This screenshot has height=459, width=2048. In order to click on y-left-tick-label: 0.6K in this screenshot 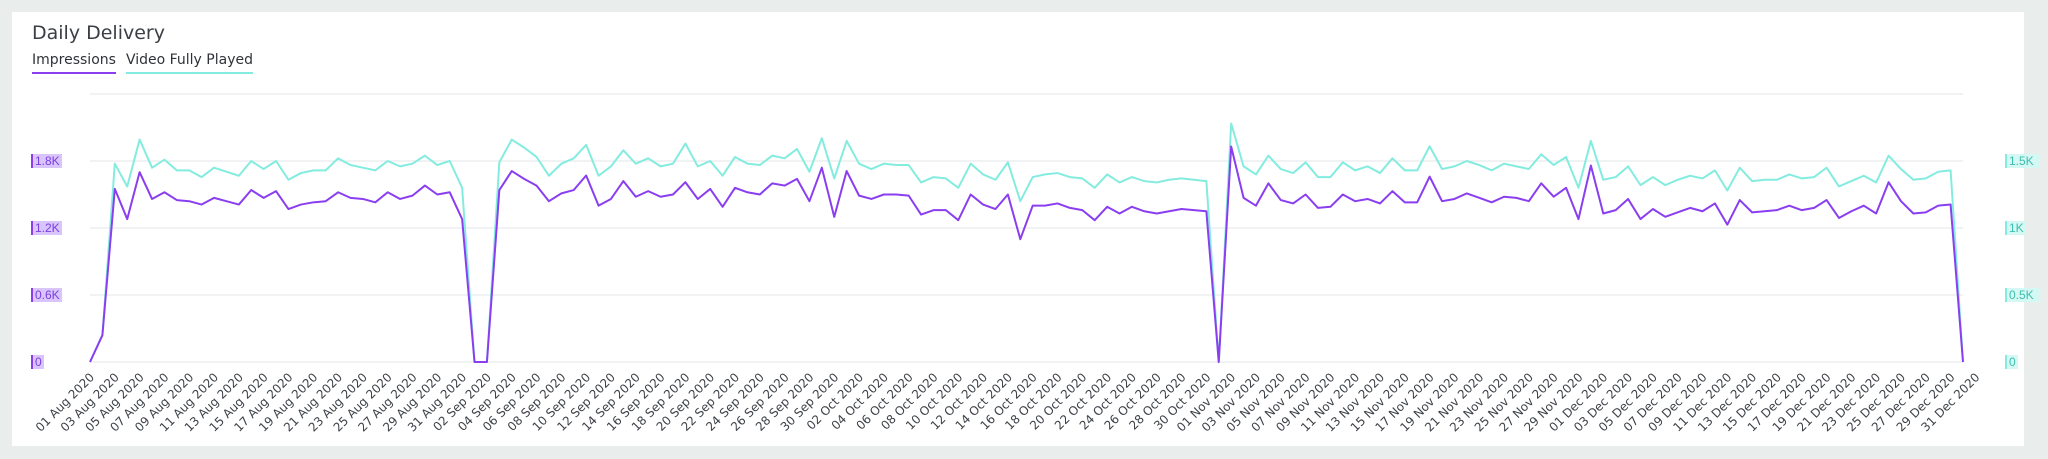, I will do `click(47, 295)`.